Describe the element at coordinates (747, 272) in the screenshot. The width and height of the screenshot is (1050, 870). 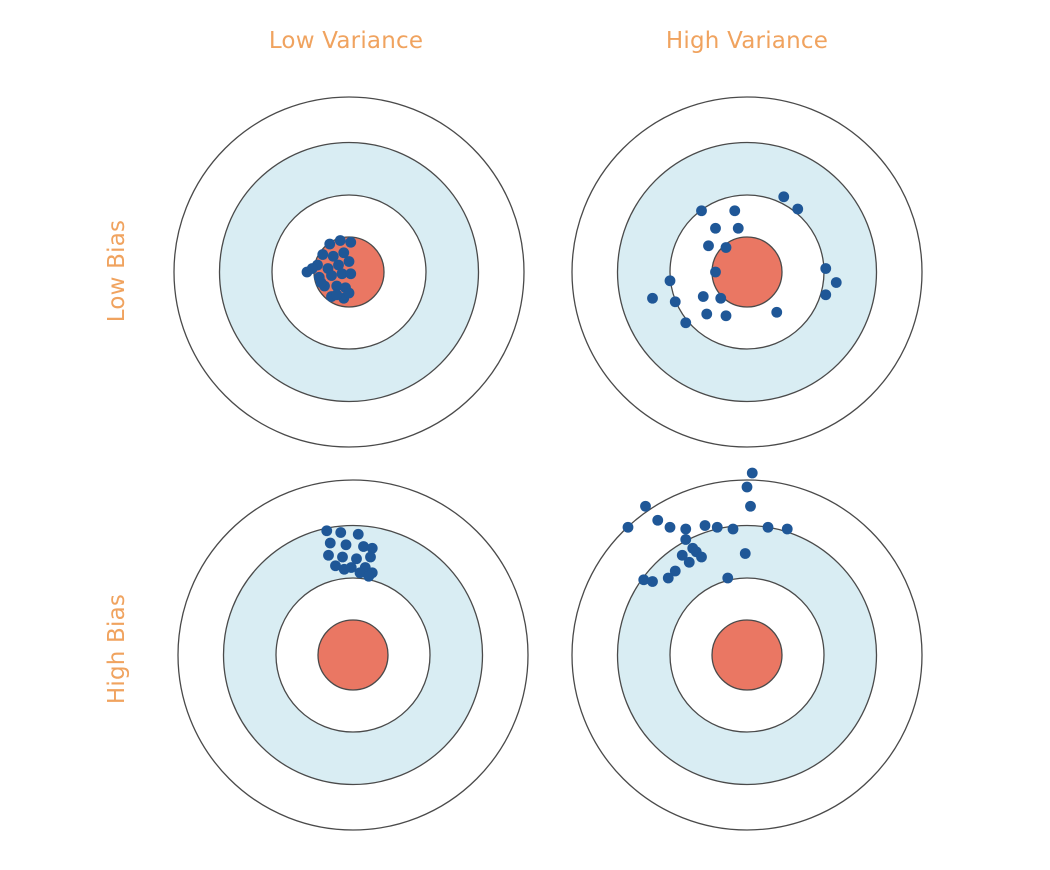
I see `target-low-bias-high-variance` at that location.